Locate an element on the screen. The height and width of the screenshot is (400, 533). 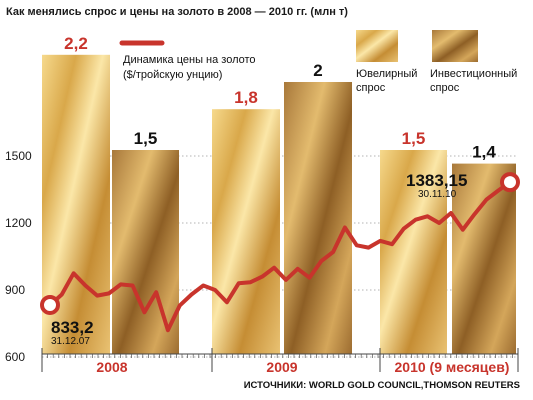
legend-investment-swatch is located at coordinates (455, 46).